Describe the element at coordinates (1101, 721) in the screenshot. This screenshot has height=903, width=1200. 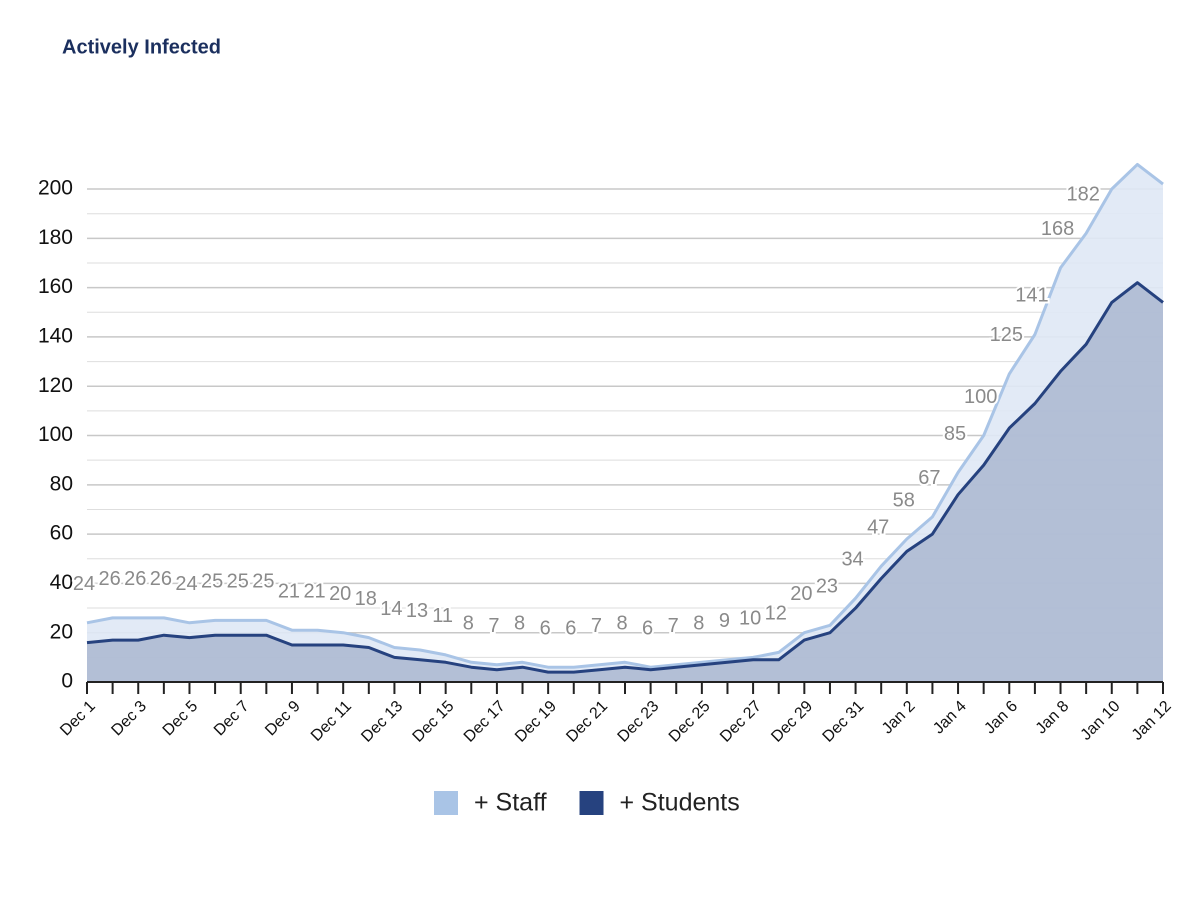
I see `x-tick-label: Jan 10` at that location.